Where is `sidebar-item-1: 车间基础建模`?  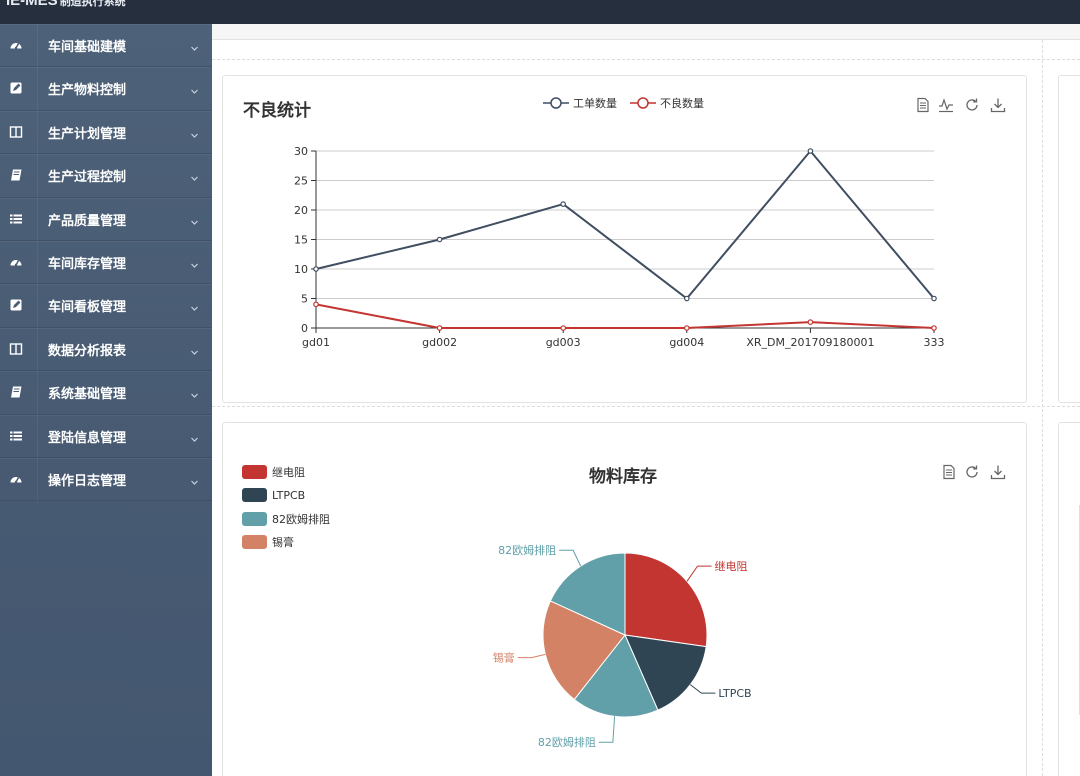 sidebar-item-1: 车间基础建模 is located at coordinates (106, 46).